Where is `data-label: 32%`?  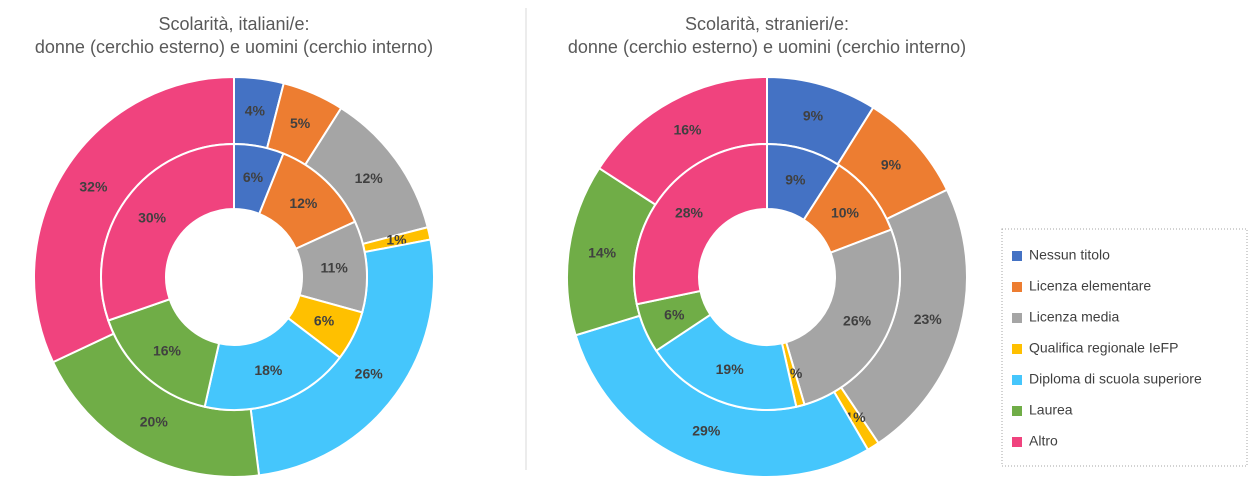 data-label: 32% is located at coordinates (93, 186).